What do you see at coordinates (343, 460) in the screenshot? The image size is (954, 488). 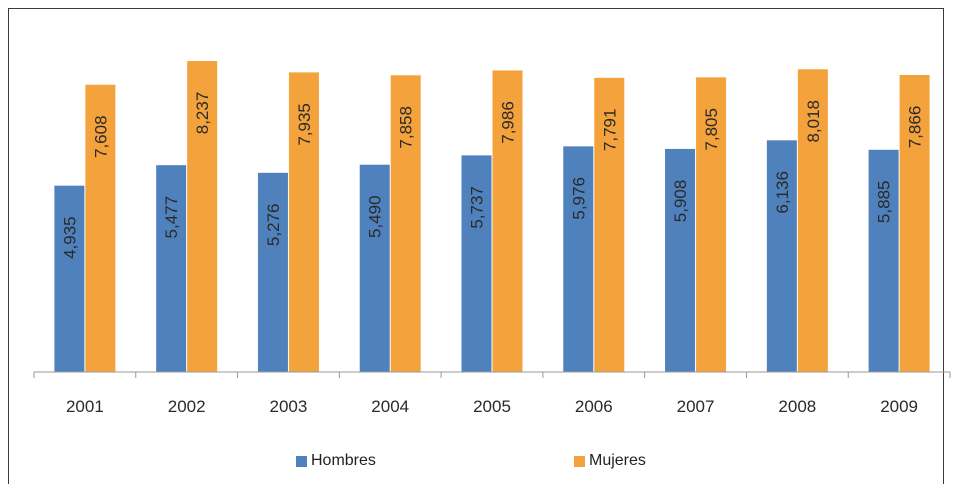 I see `legend-label-hombres: Hombres` at bounding box center [343, 460].